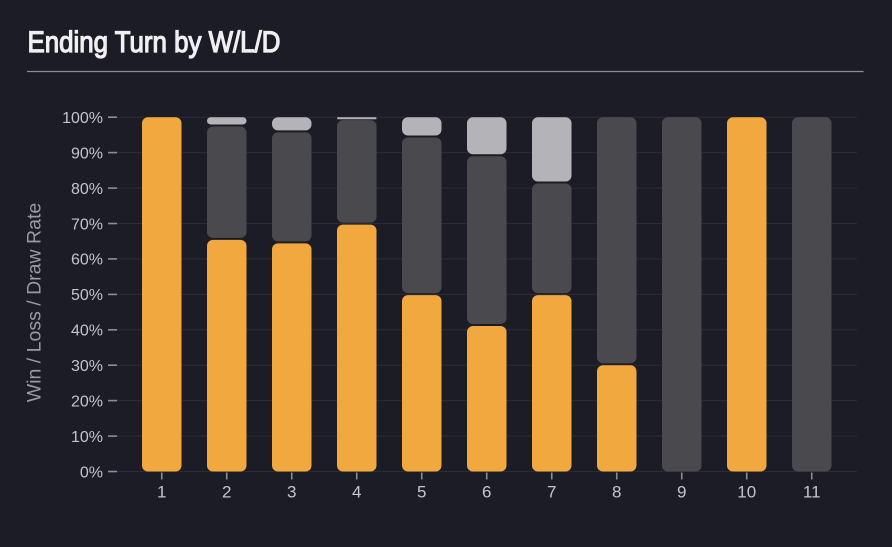  What do you see at coordinates (87, 366) in the screenshot?
I see `svg-text: 30%` at bounding box center [87, 366].